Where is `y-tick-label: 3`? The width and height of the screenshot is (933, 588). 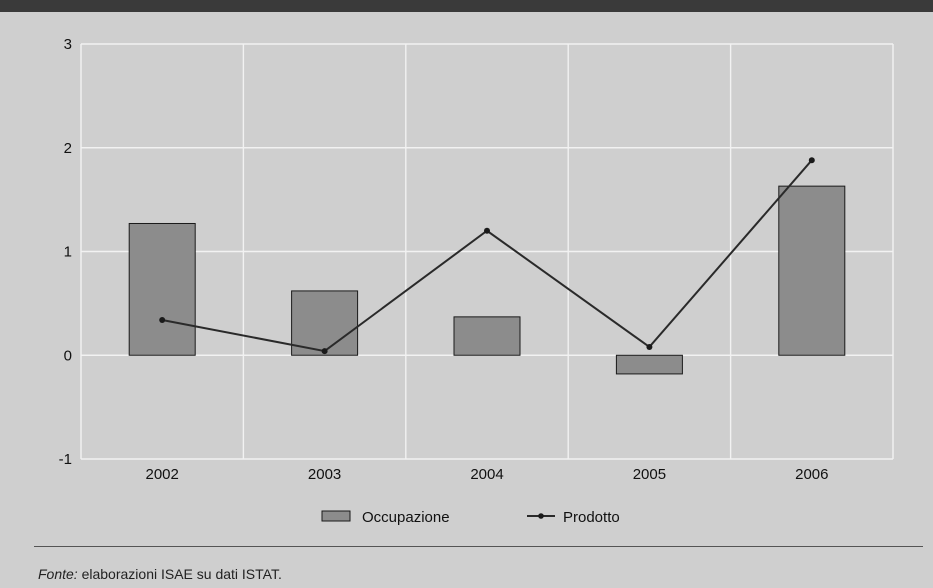
y-tick-label: 3 is located at coordinates (68, 44).